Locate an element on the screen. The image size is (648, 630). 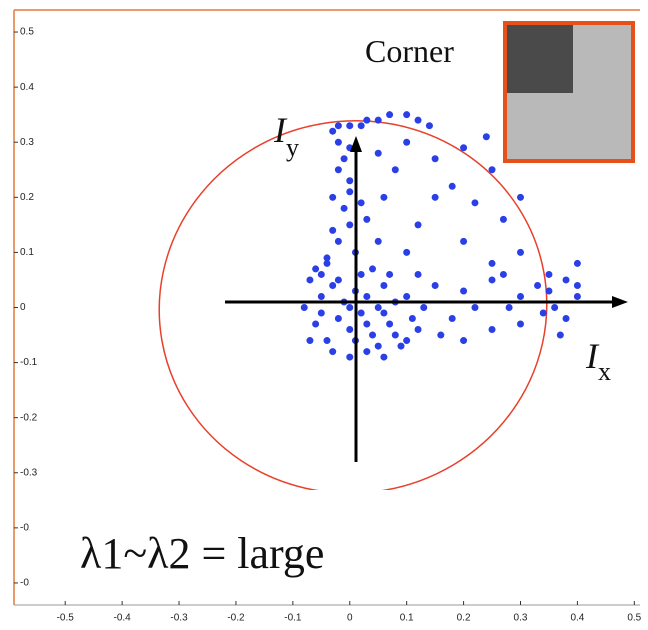
x-tick-label: 0.2 is located at coordinates (464, 618).